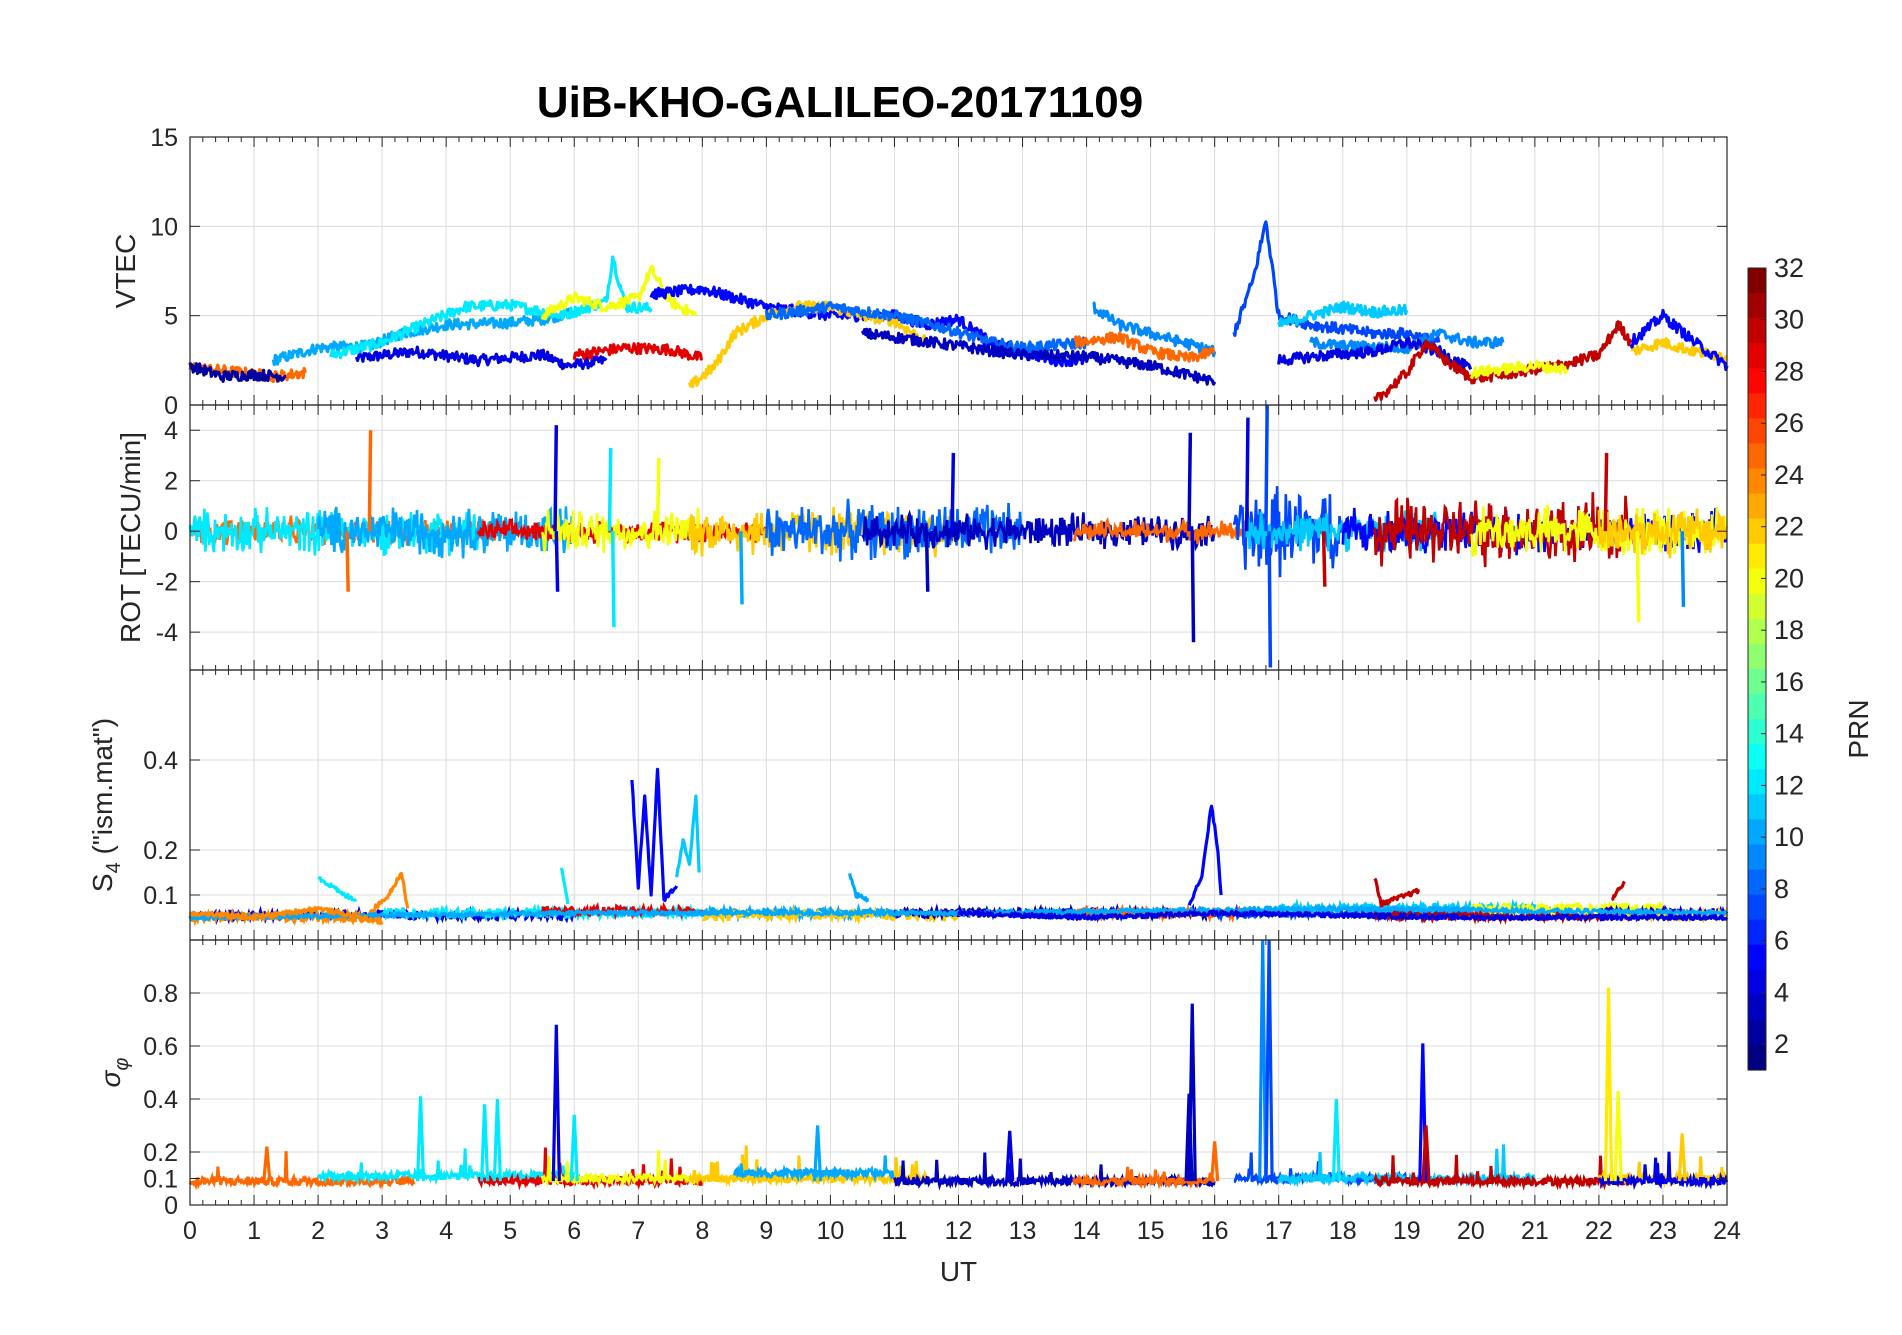 The image size is (1902, 1335). I want to click on y-axis-label-sigma_phi: σφ, so click(114, 1073).